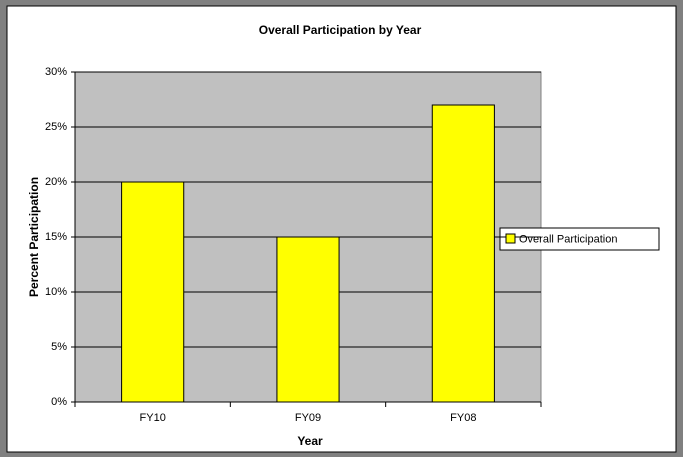  Describe the element at coordinates (308, 418) in the screenshot. I see `x-tick-label: FY09` at that location.